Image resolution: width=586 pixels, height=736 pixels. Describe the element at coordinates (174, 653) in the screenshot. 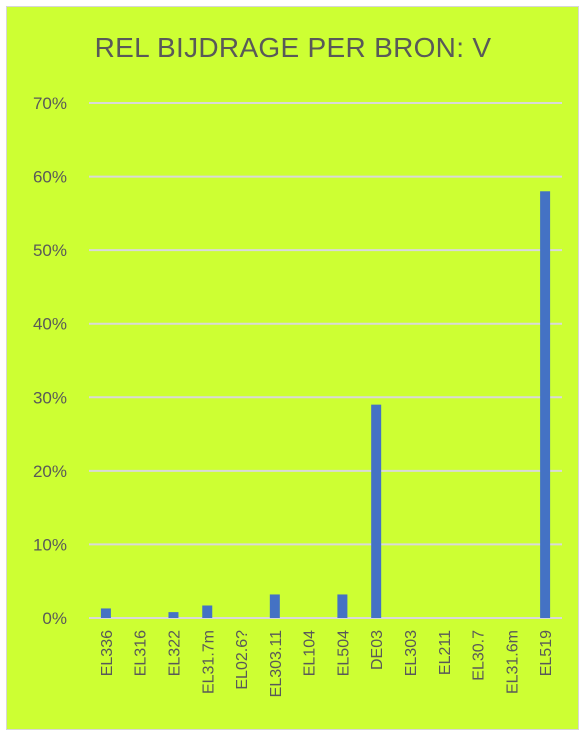

I see `x-tick-label: EL322` at that location.